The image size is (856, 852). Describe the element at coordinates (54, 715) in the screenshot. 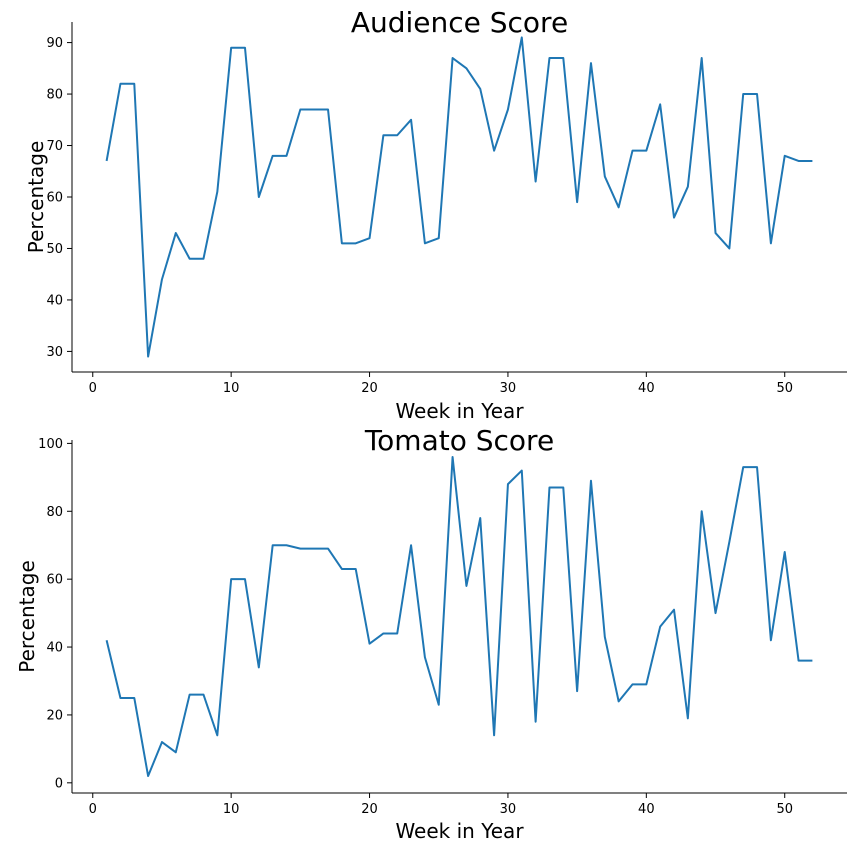

I see `y-tick-label: 20` at that location.